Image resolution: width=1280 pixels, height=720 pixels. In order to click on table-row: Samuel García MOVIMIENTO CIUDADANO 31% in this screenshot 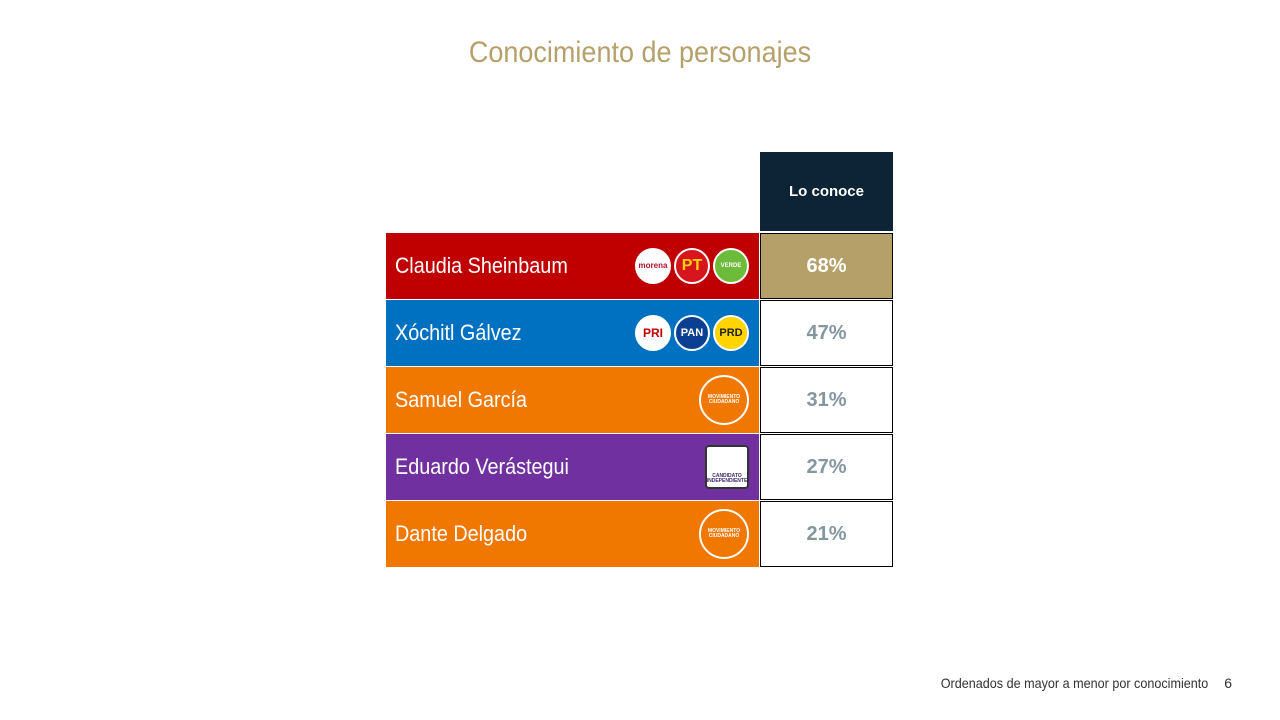, I will do `click(639, 400)`.